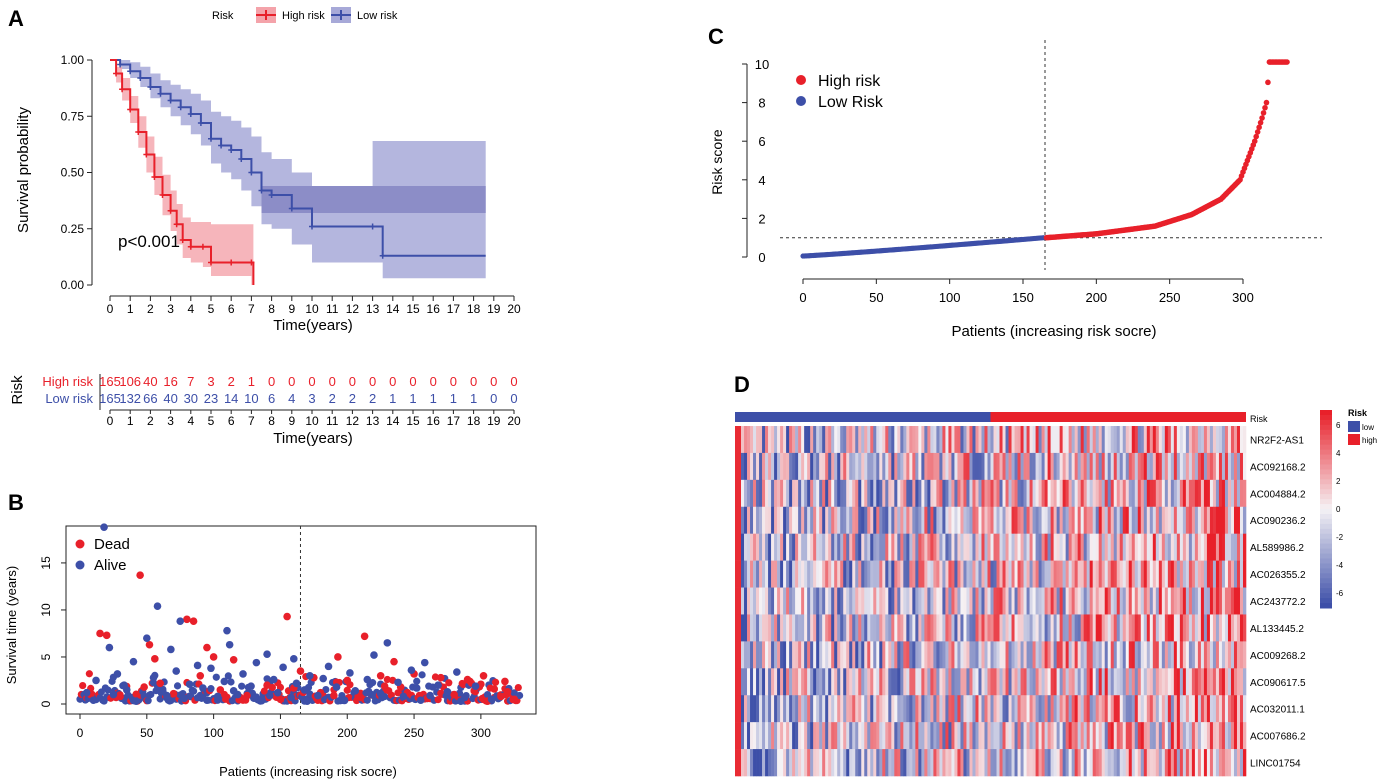 The height and width of the screenshot is (780, 1381). What do you see at coordinates (382, 255) in the screenshot?
I see `km-censor-mark-low` at bounding box center [382, 255].